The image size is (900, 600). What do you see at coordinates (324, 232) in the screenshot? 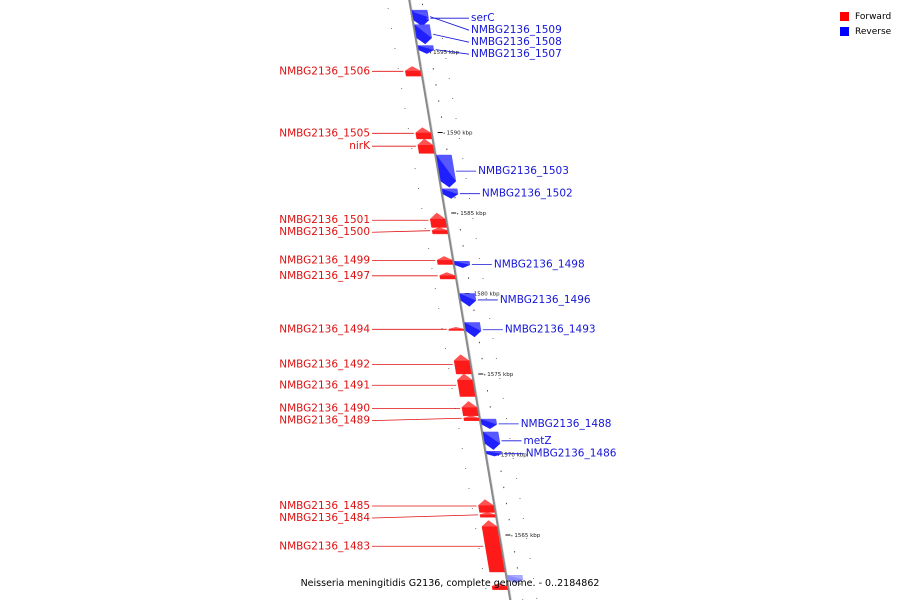
I see `gene-label-nmbg2136_1500: NMBG2136_1500` at bounding box center [324, 232].